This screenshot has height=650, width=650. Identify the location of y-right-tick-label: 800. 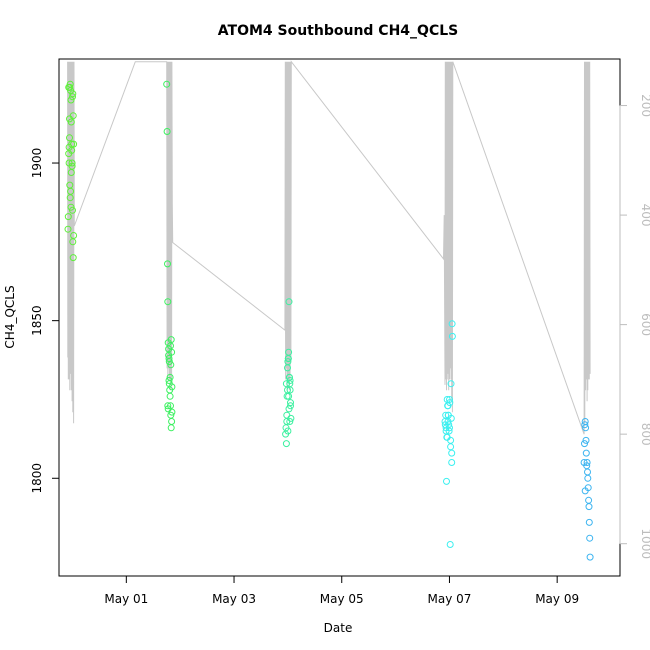
(644, 434).